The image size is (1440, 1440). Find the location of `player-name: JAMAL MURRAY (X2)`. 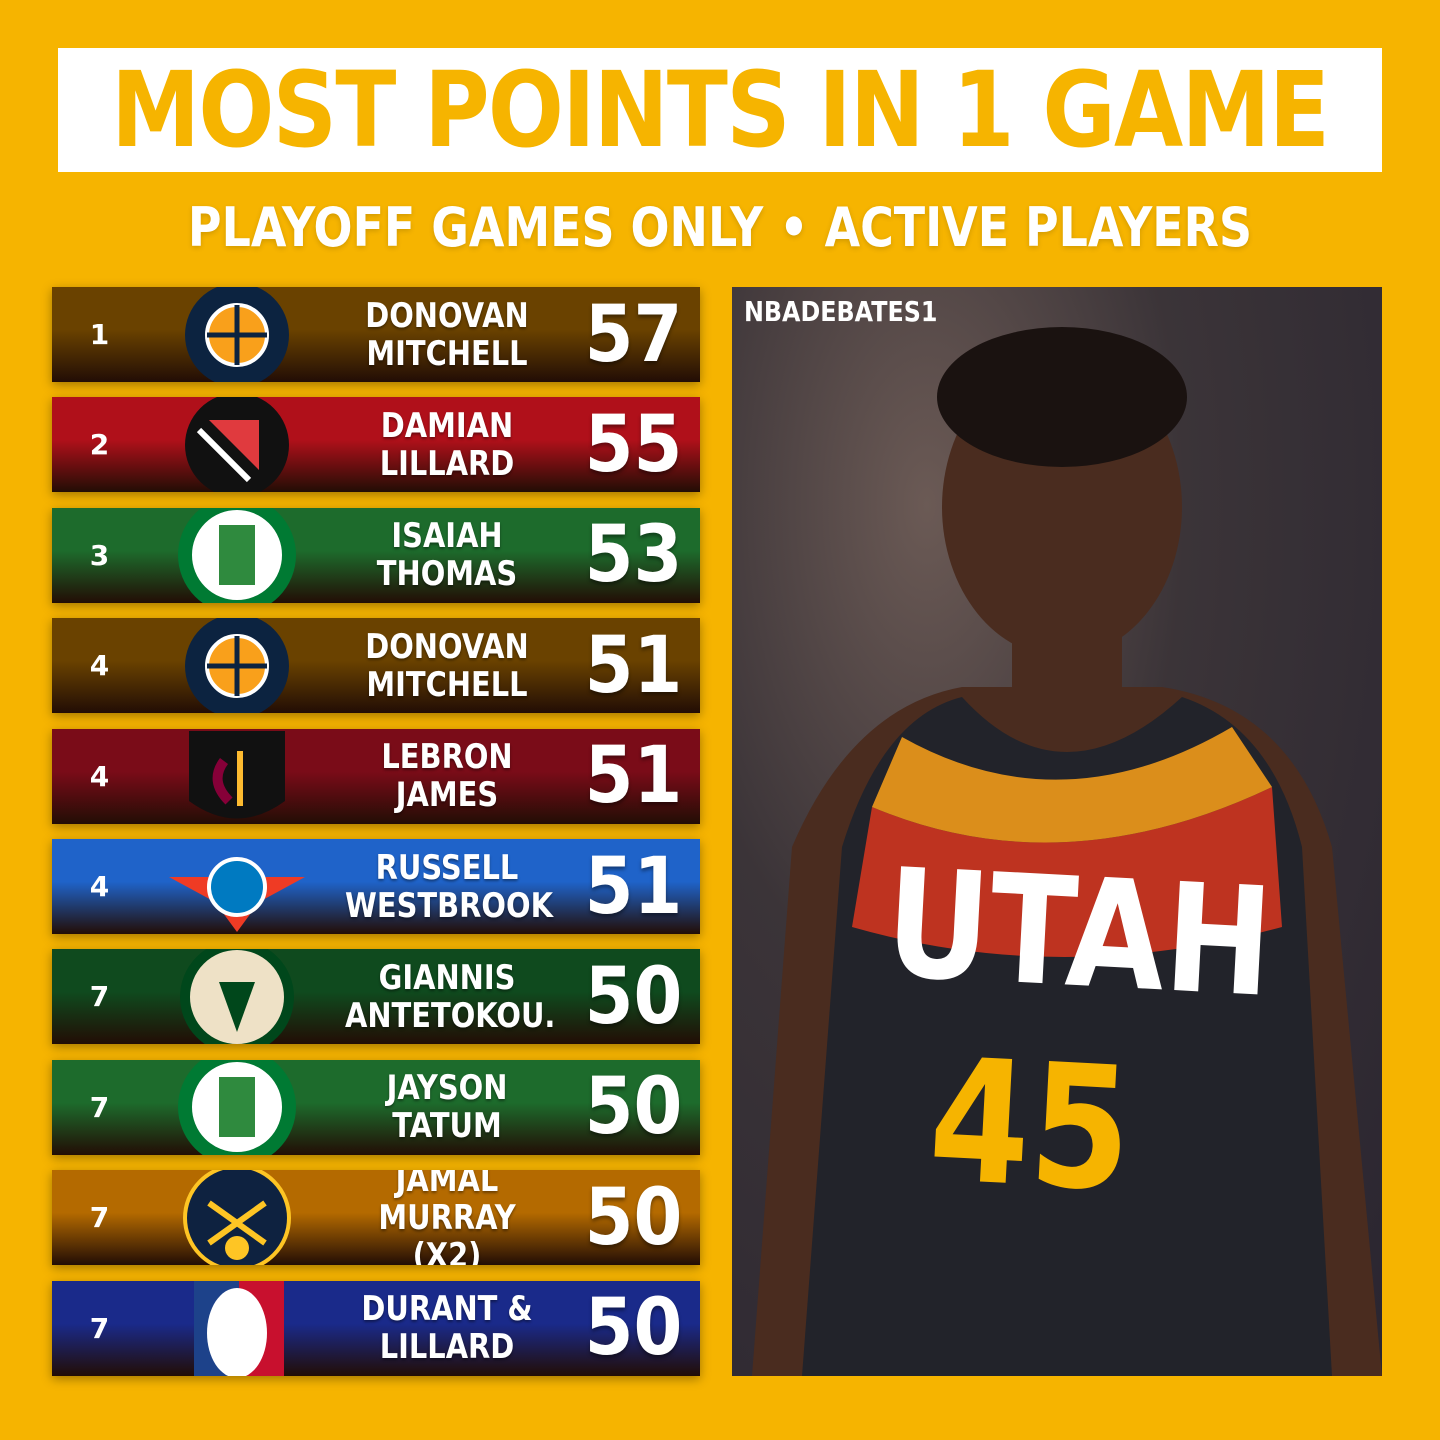

player-name: JAMAL MURRAY (X2) is located at coordinates (447, 1218).